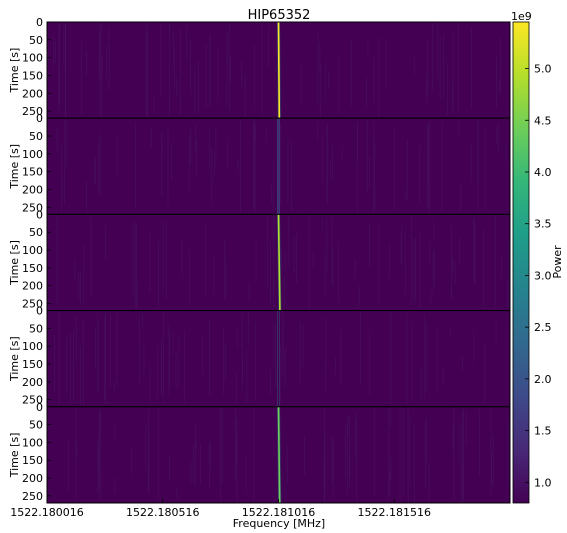 The image size is (567, 533). Describe the element at coordinates (279, 15) in the screenshot. I see `chart-title: HIP65352` at that location.